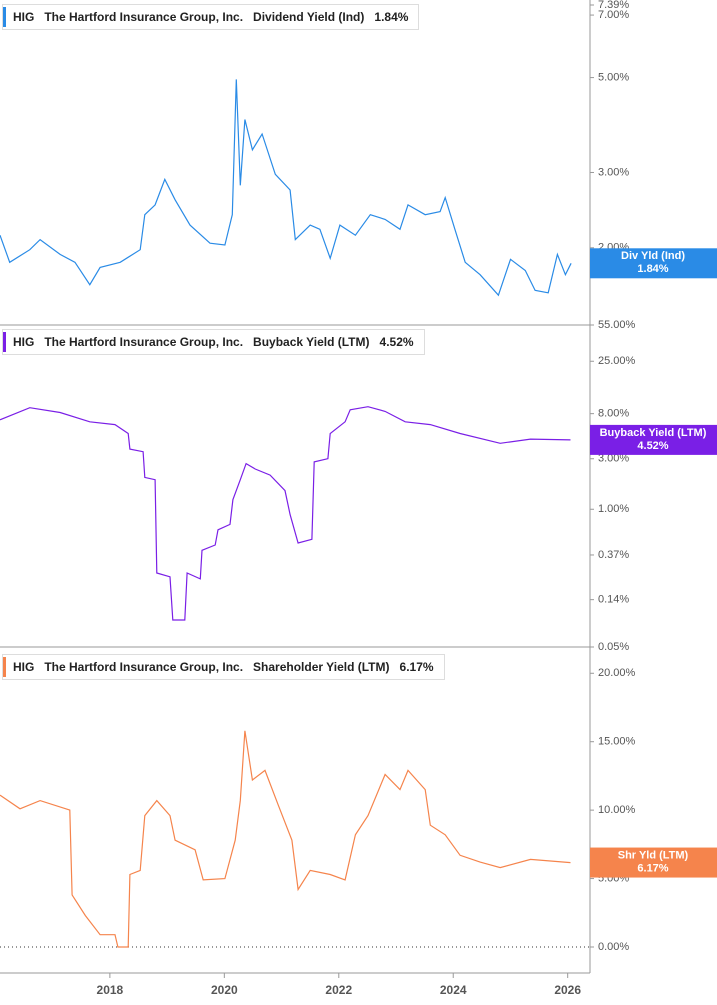  I want to click on x-tick-label: 2022, so click(338, 990).